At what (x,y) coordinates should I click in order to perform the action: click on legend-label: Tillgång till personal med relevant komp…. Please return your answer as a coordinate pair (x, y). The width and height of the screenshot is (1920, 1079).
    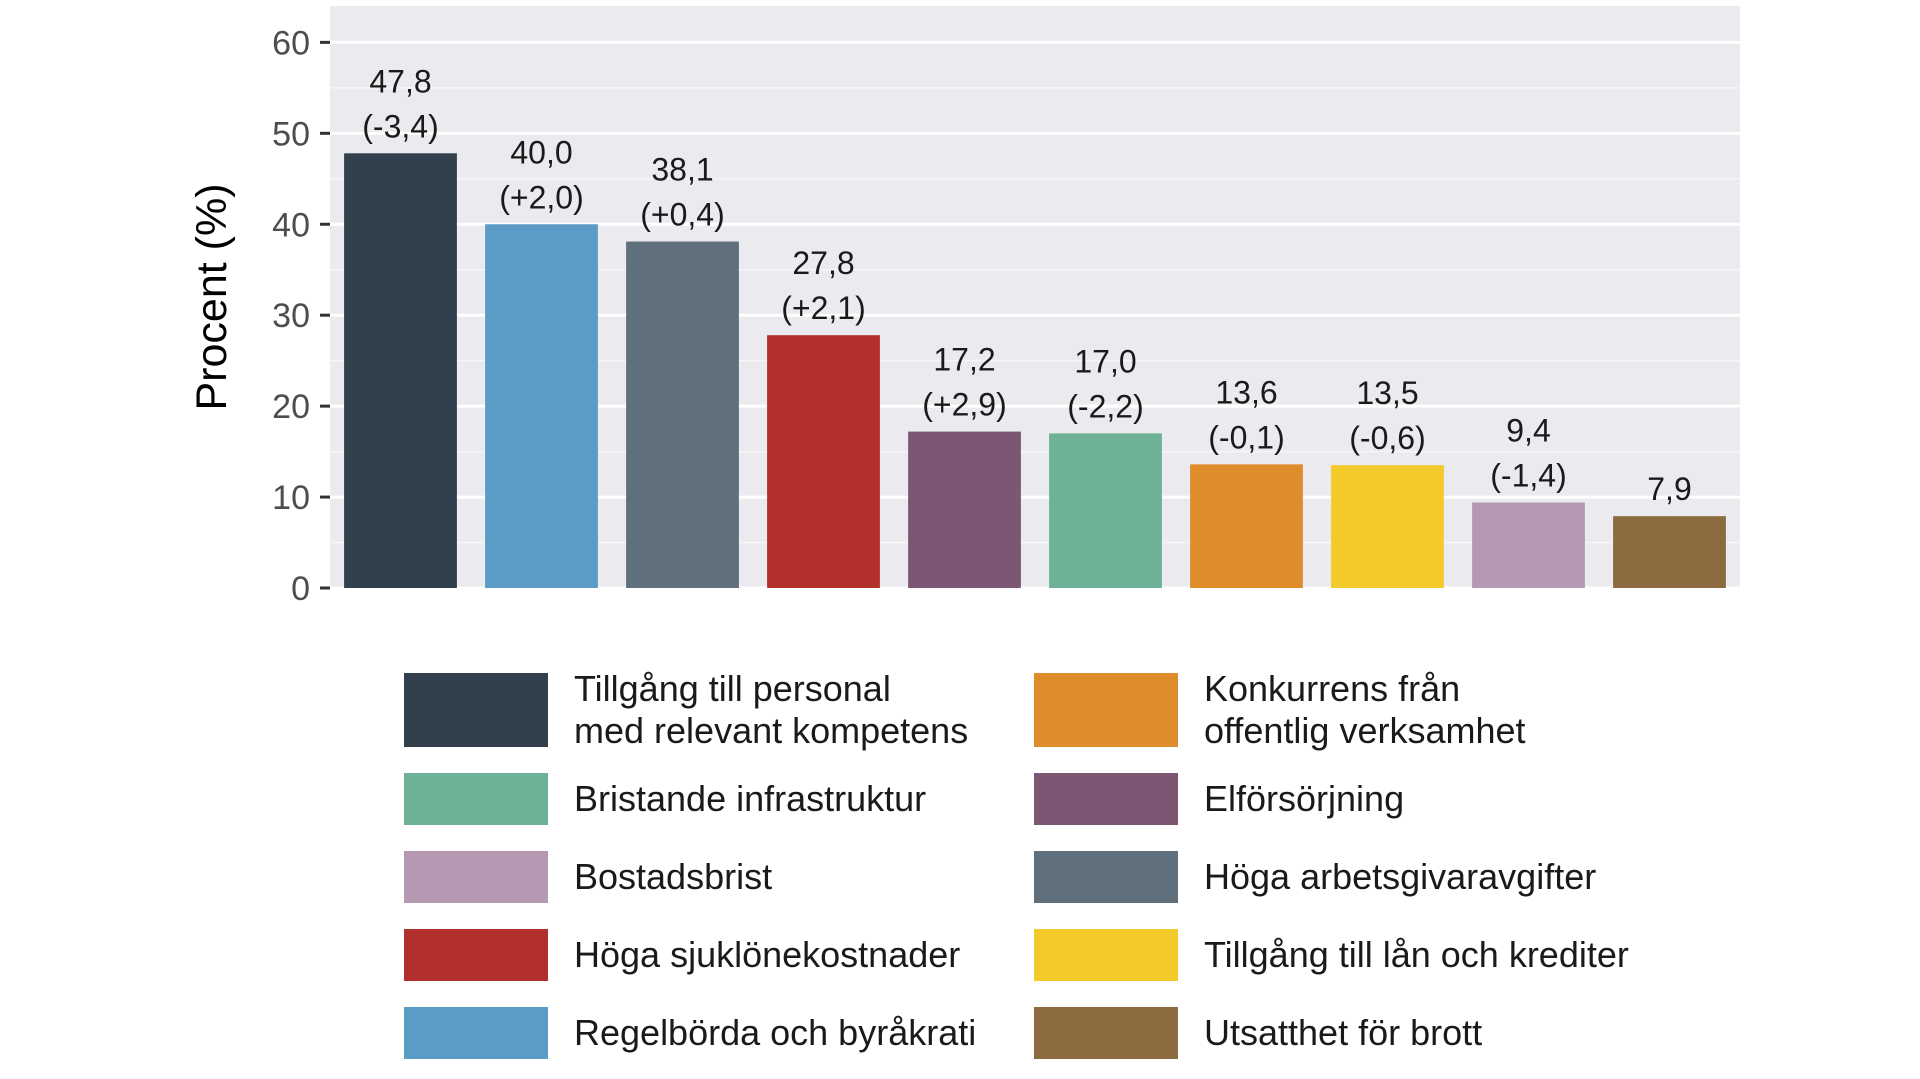
    Looking at the image, I should click on (771, 709).